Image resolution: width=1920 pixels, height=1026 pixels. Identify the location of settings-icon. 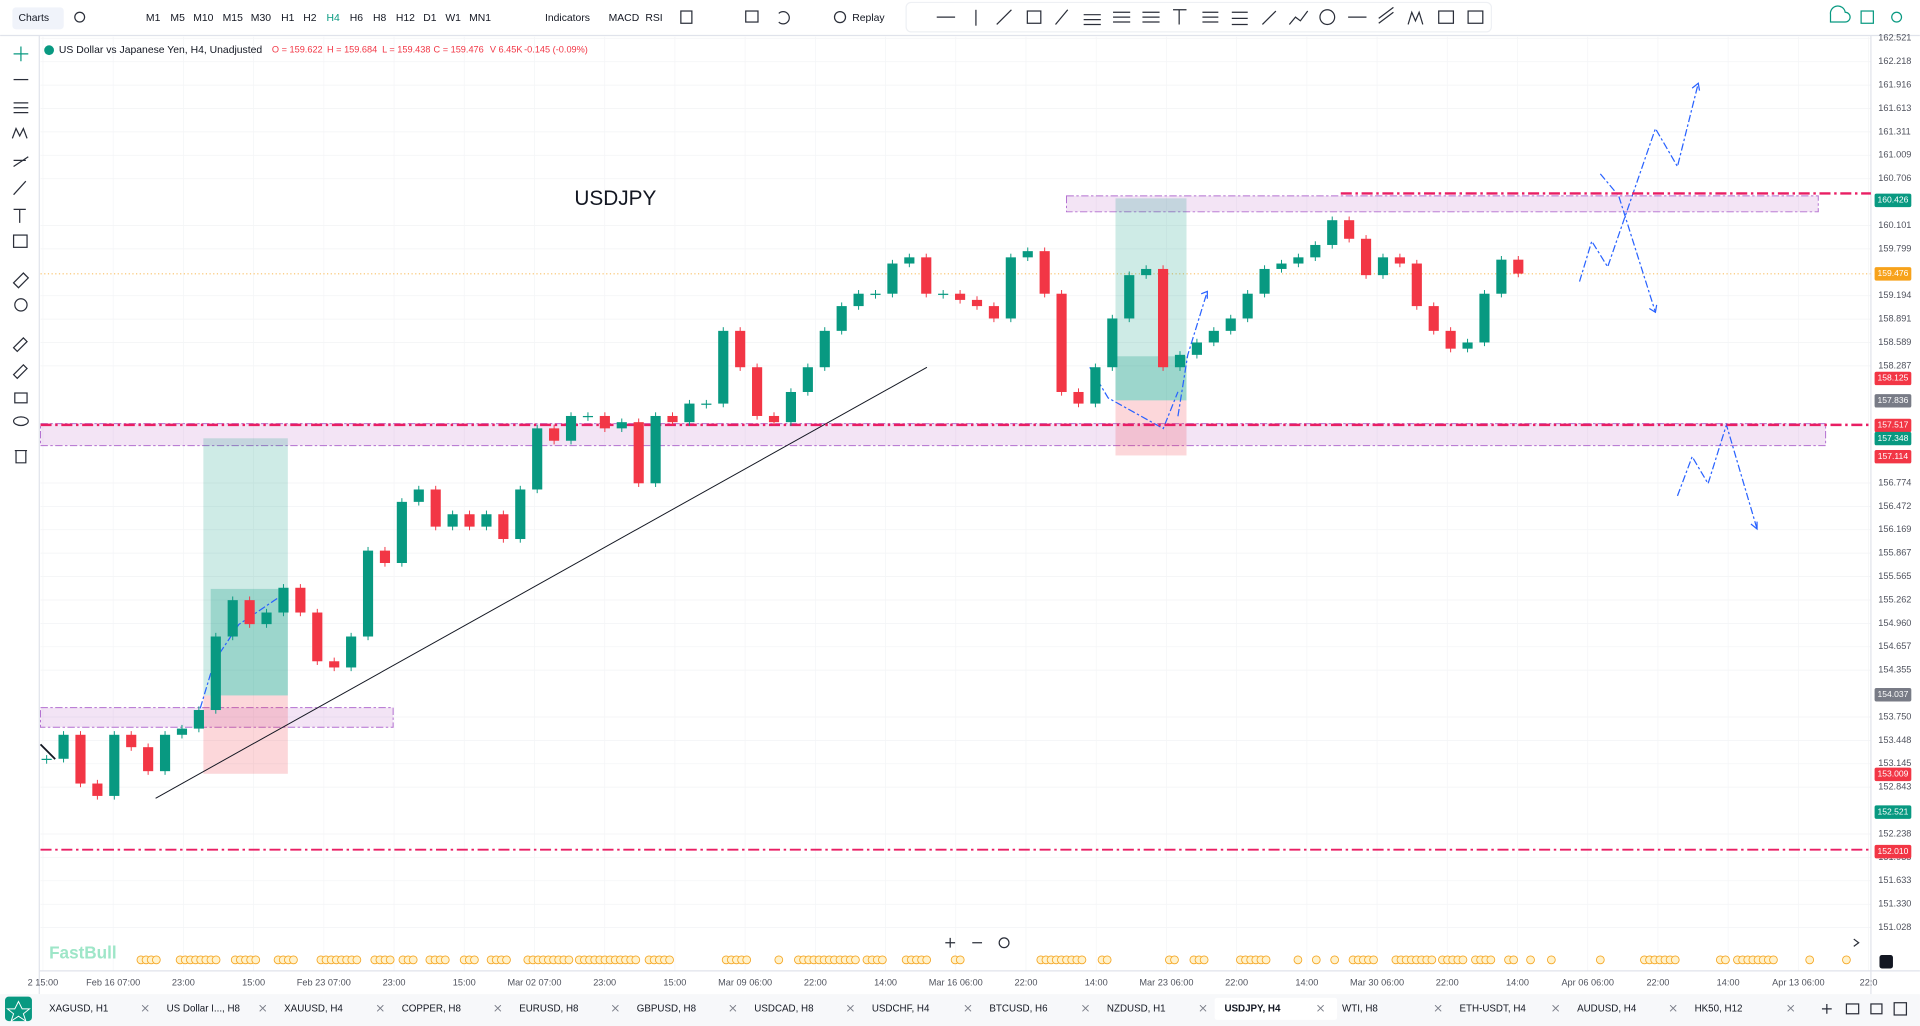
(1897, 17).